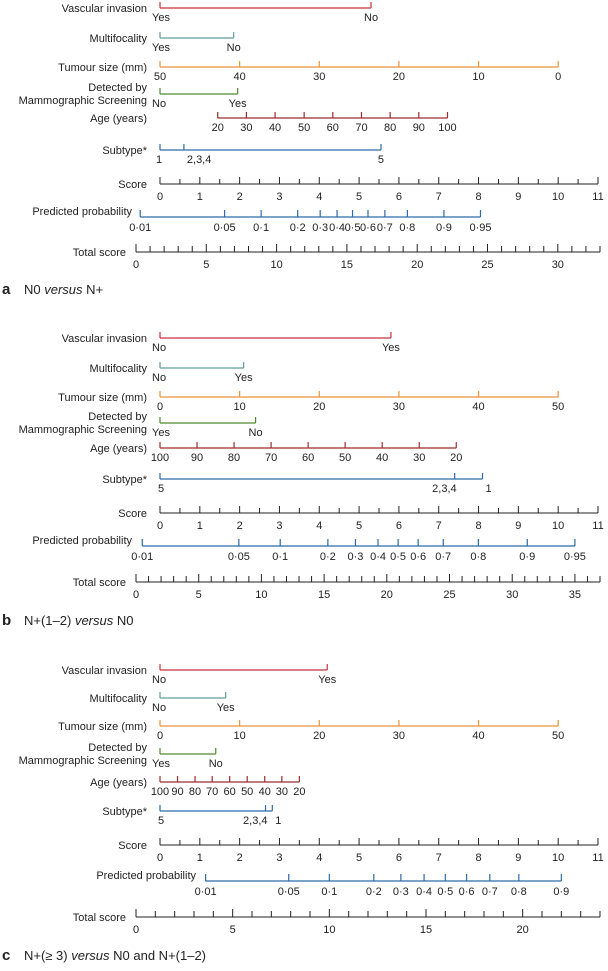 This screenshot has height=971, width=608. I want to click on panel-letter: b, so click(6, 620).